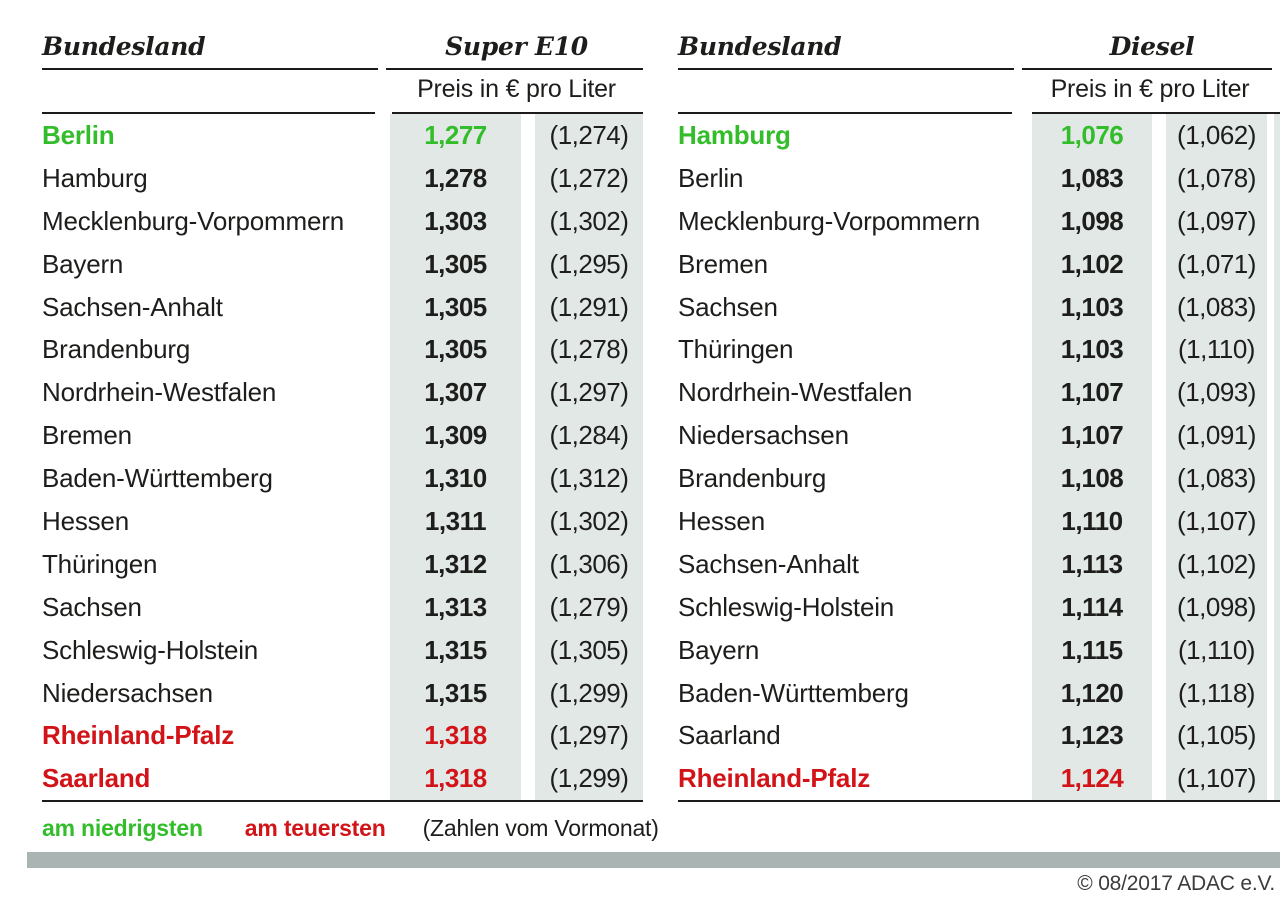 Image resolution: width=1280 pixels, height=904 pixels. I want to click on table-row: Niedersachsen 1,107 (1,091), so click(972, 436).